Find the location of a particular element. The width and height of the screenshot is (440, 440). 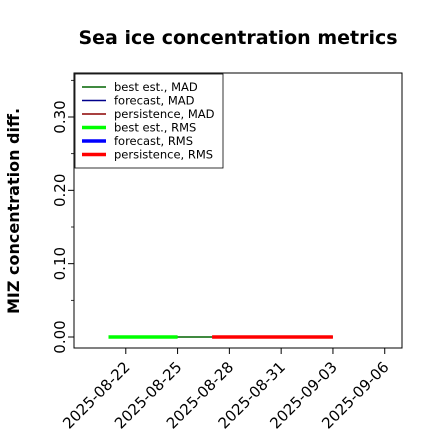

legend-entry-label: persistence, MAD is located at coordinates (164, 114).